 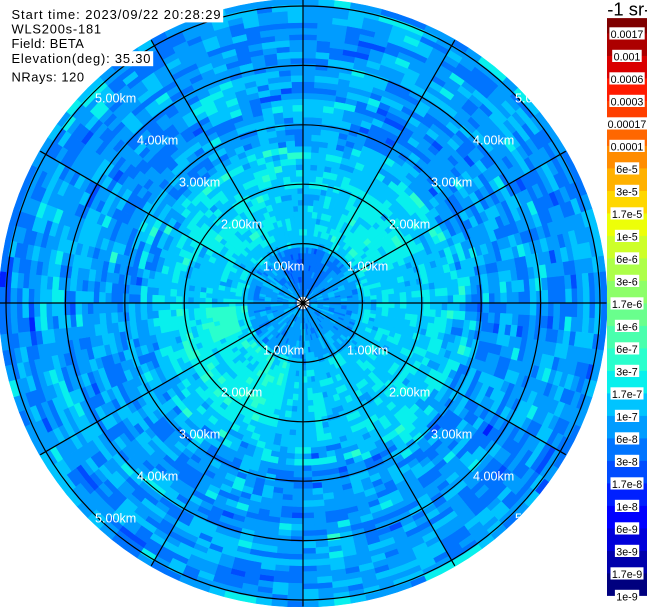 What do you see at coordinates (48, 43) in the screenshot?
I see `svg-text: Field: BETA` at bounding box center [48, 43].